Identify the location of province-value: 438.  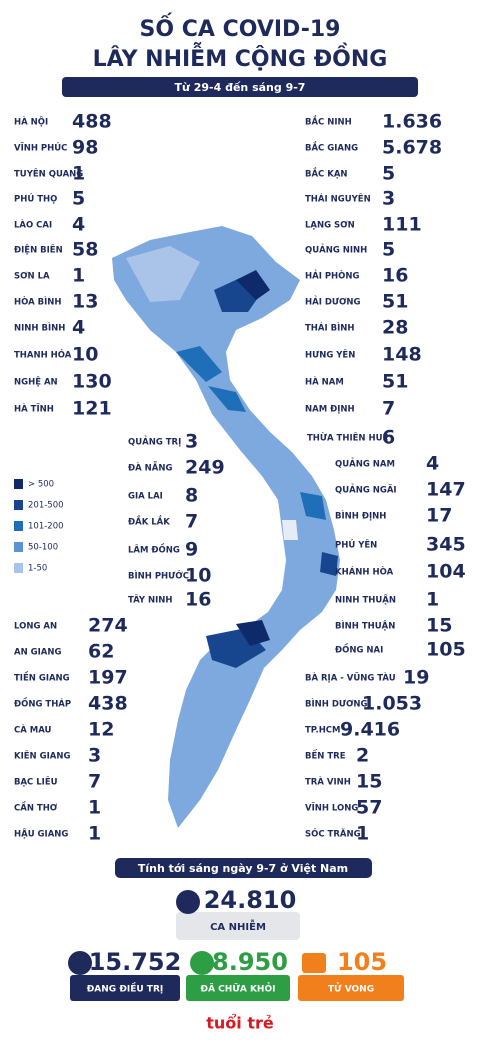
(108, 704).